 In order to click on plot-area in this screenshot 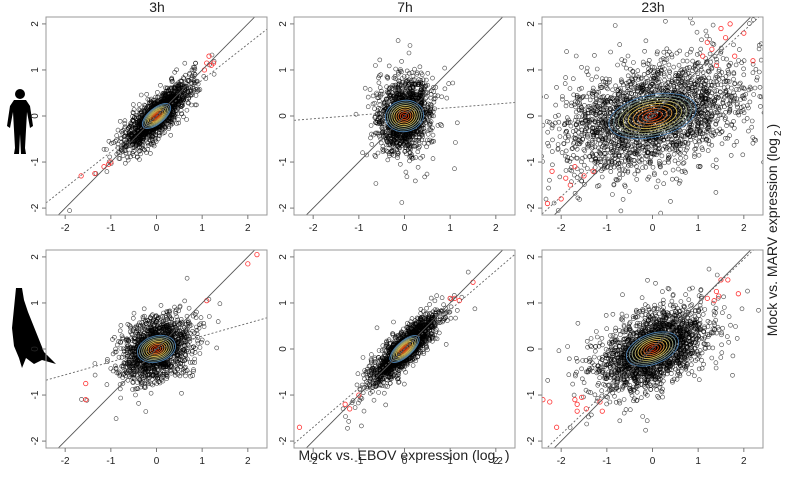, I will do `click(404, 116)`.